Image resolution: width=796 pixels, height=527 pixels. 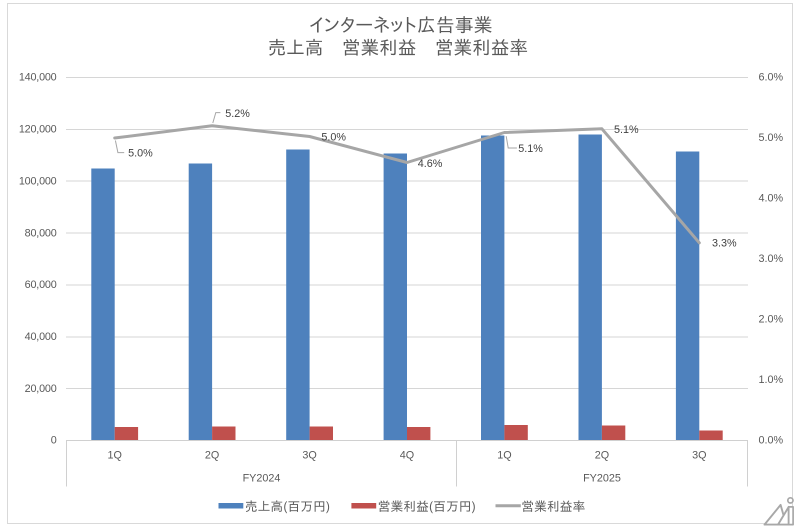 I want to click on svg-text: 5.2%, so click(x=237, y=114).